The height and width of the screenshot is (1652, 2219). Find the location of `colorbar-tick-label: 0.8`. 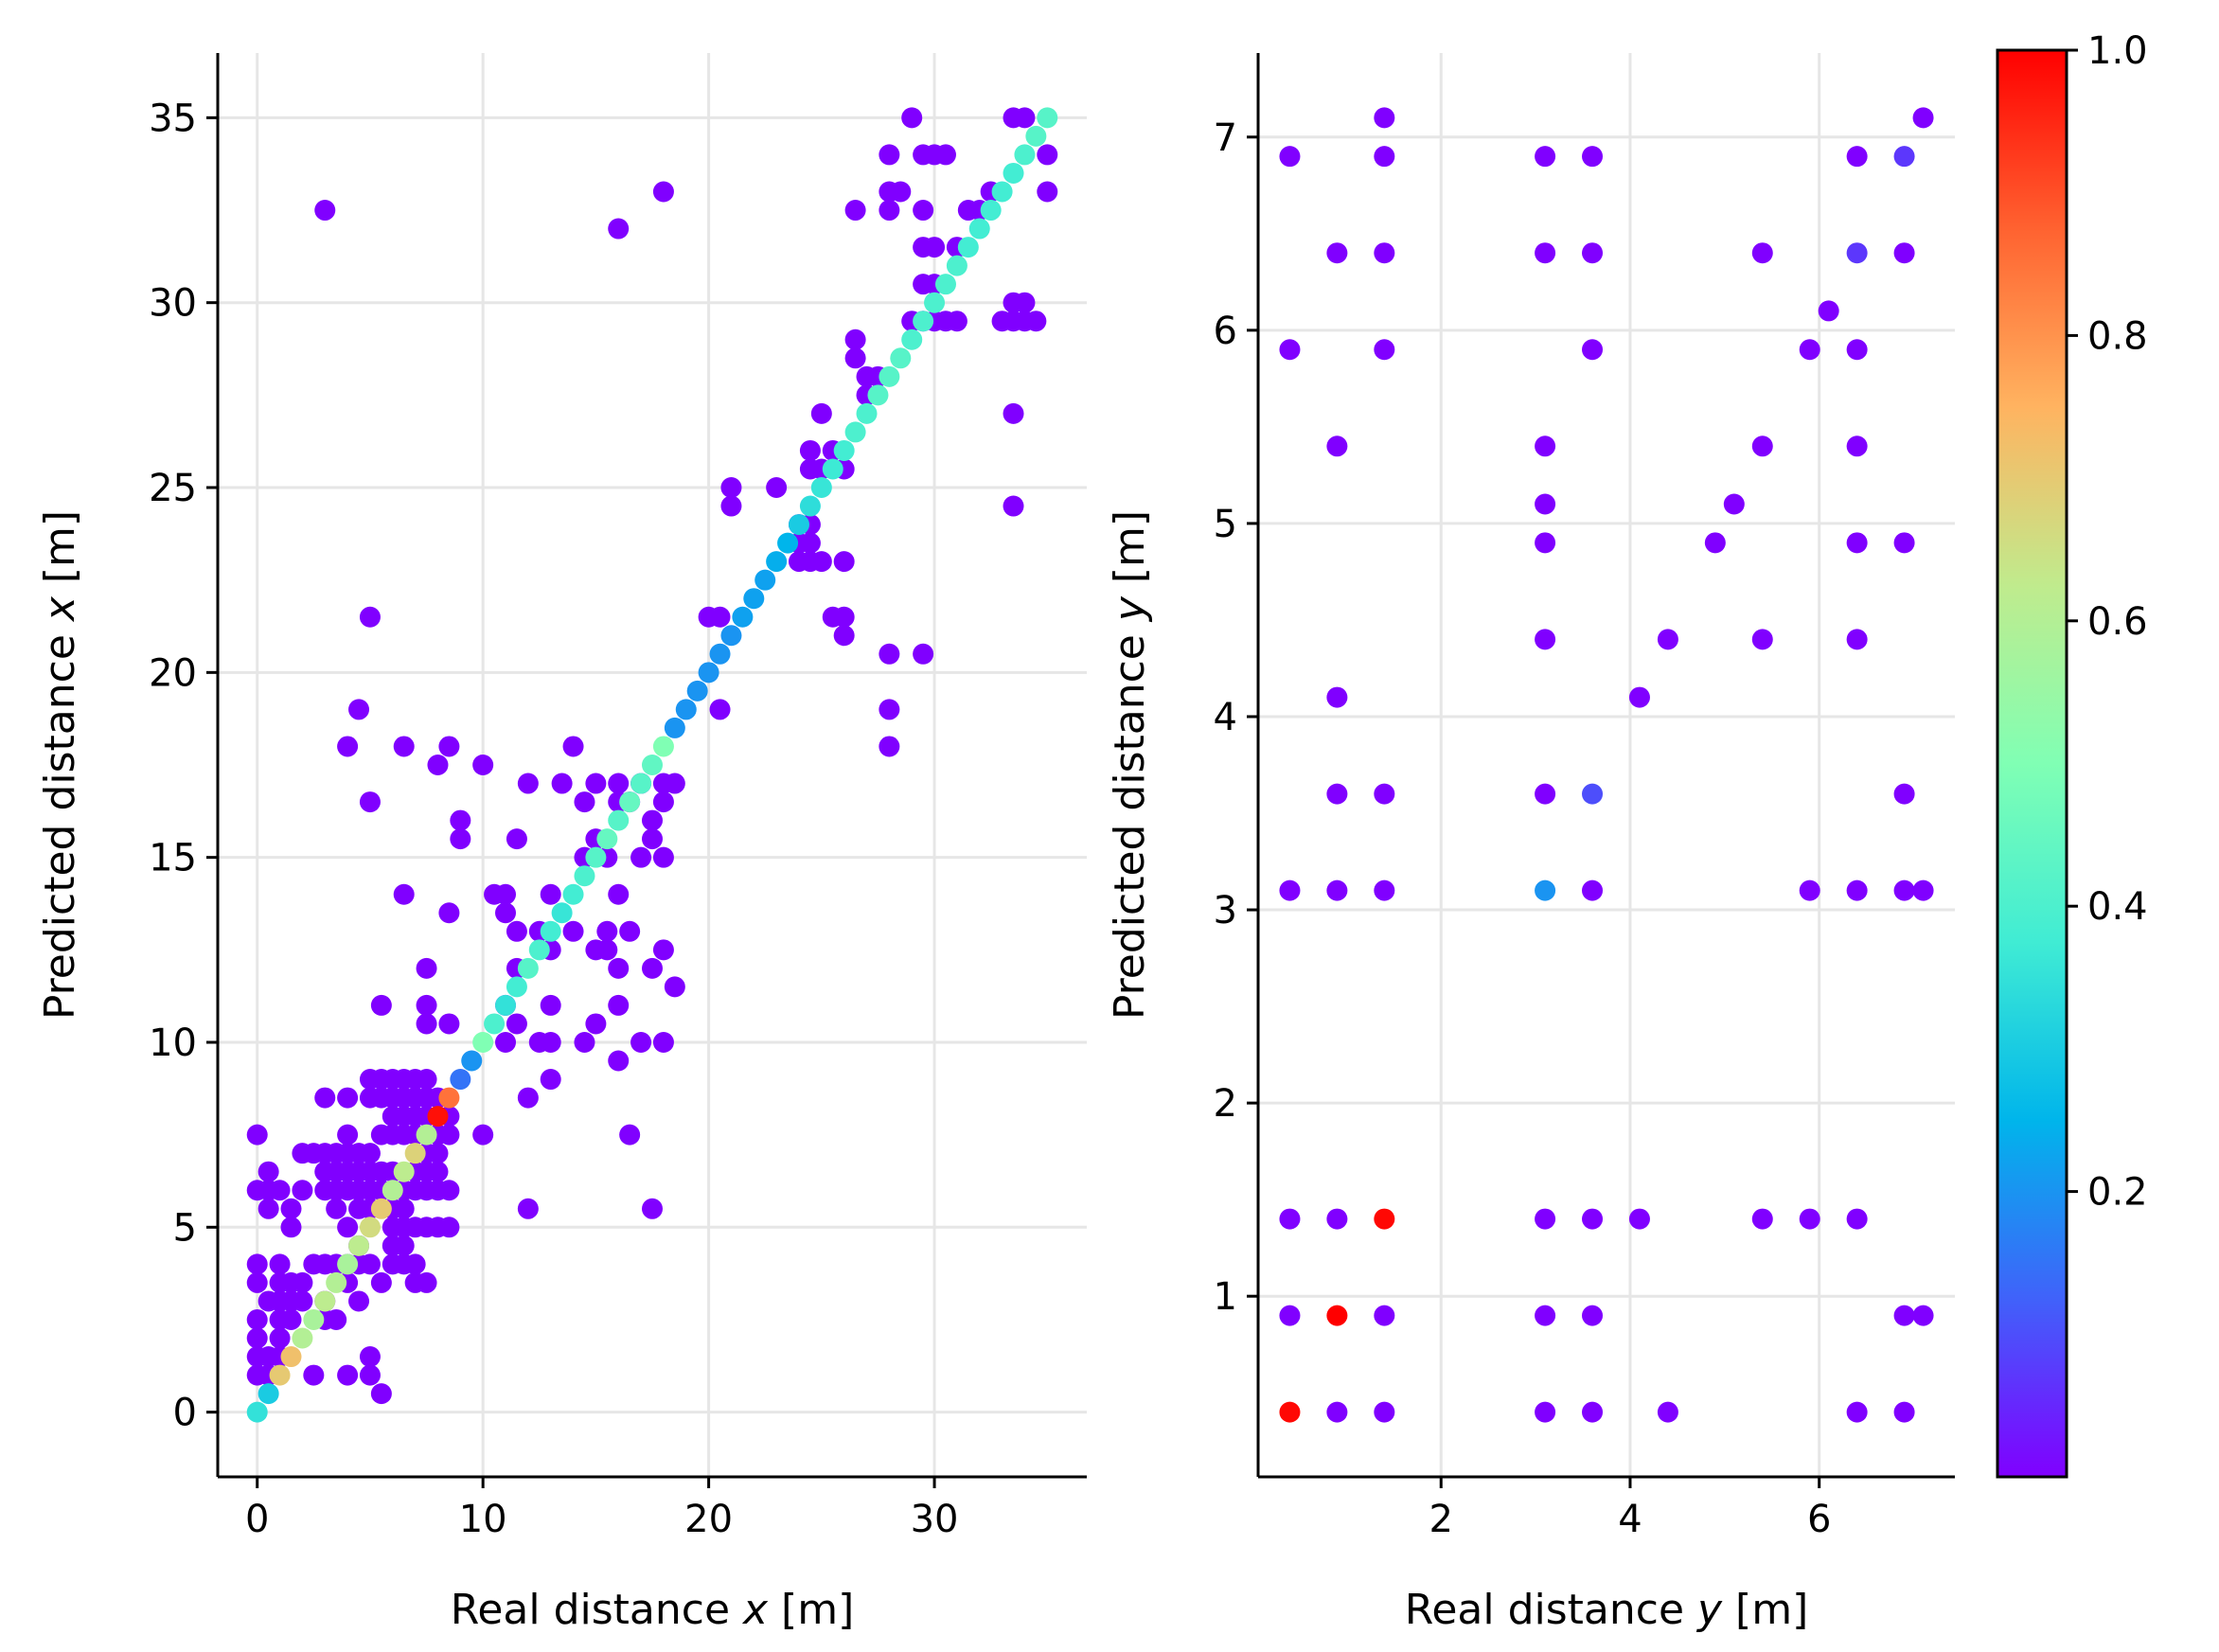

colorbar-tick-label: 0.8 is located at coordinates (2117, 336).